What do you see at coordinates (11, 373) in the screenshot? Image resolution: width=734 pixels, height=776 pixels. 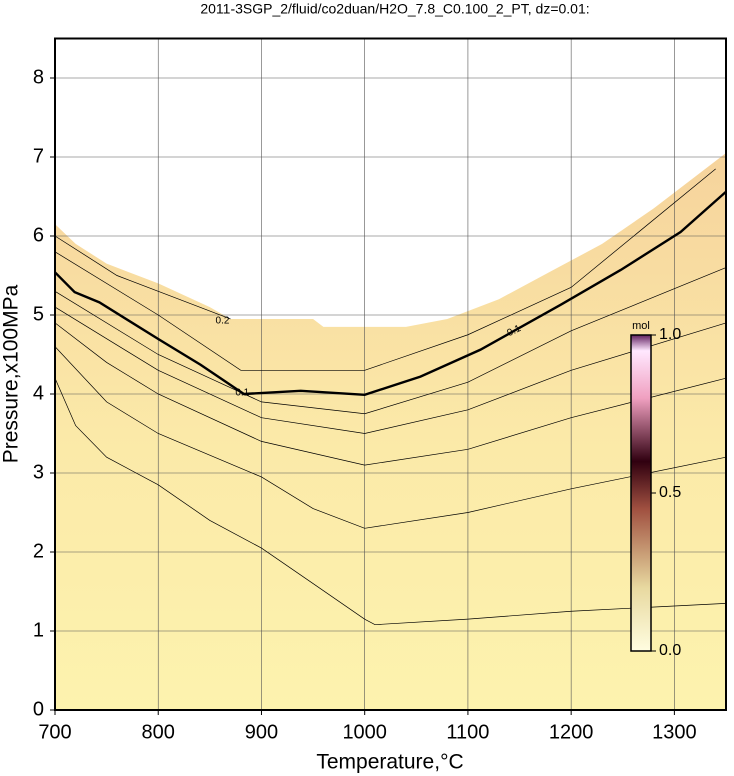 I see `y-axis-label: Pressure,x100MPa` at bounding box center [11, 373].